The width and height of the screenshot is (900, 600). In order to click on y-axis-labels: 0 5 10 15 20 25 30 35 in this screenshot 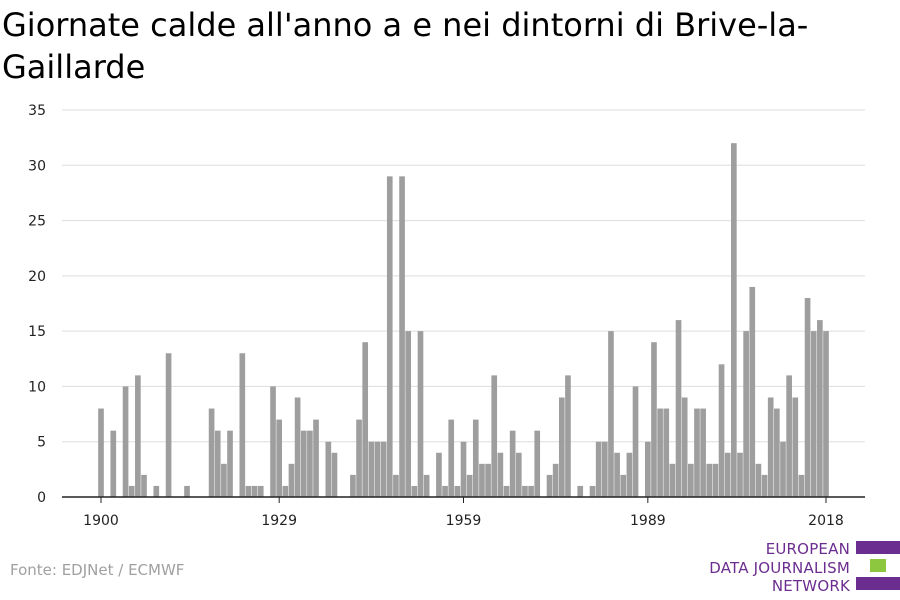, I will do `click(37, 304)`.